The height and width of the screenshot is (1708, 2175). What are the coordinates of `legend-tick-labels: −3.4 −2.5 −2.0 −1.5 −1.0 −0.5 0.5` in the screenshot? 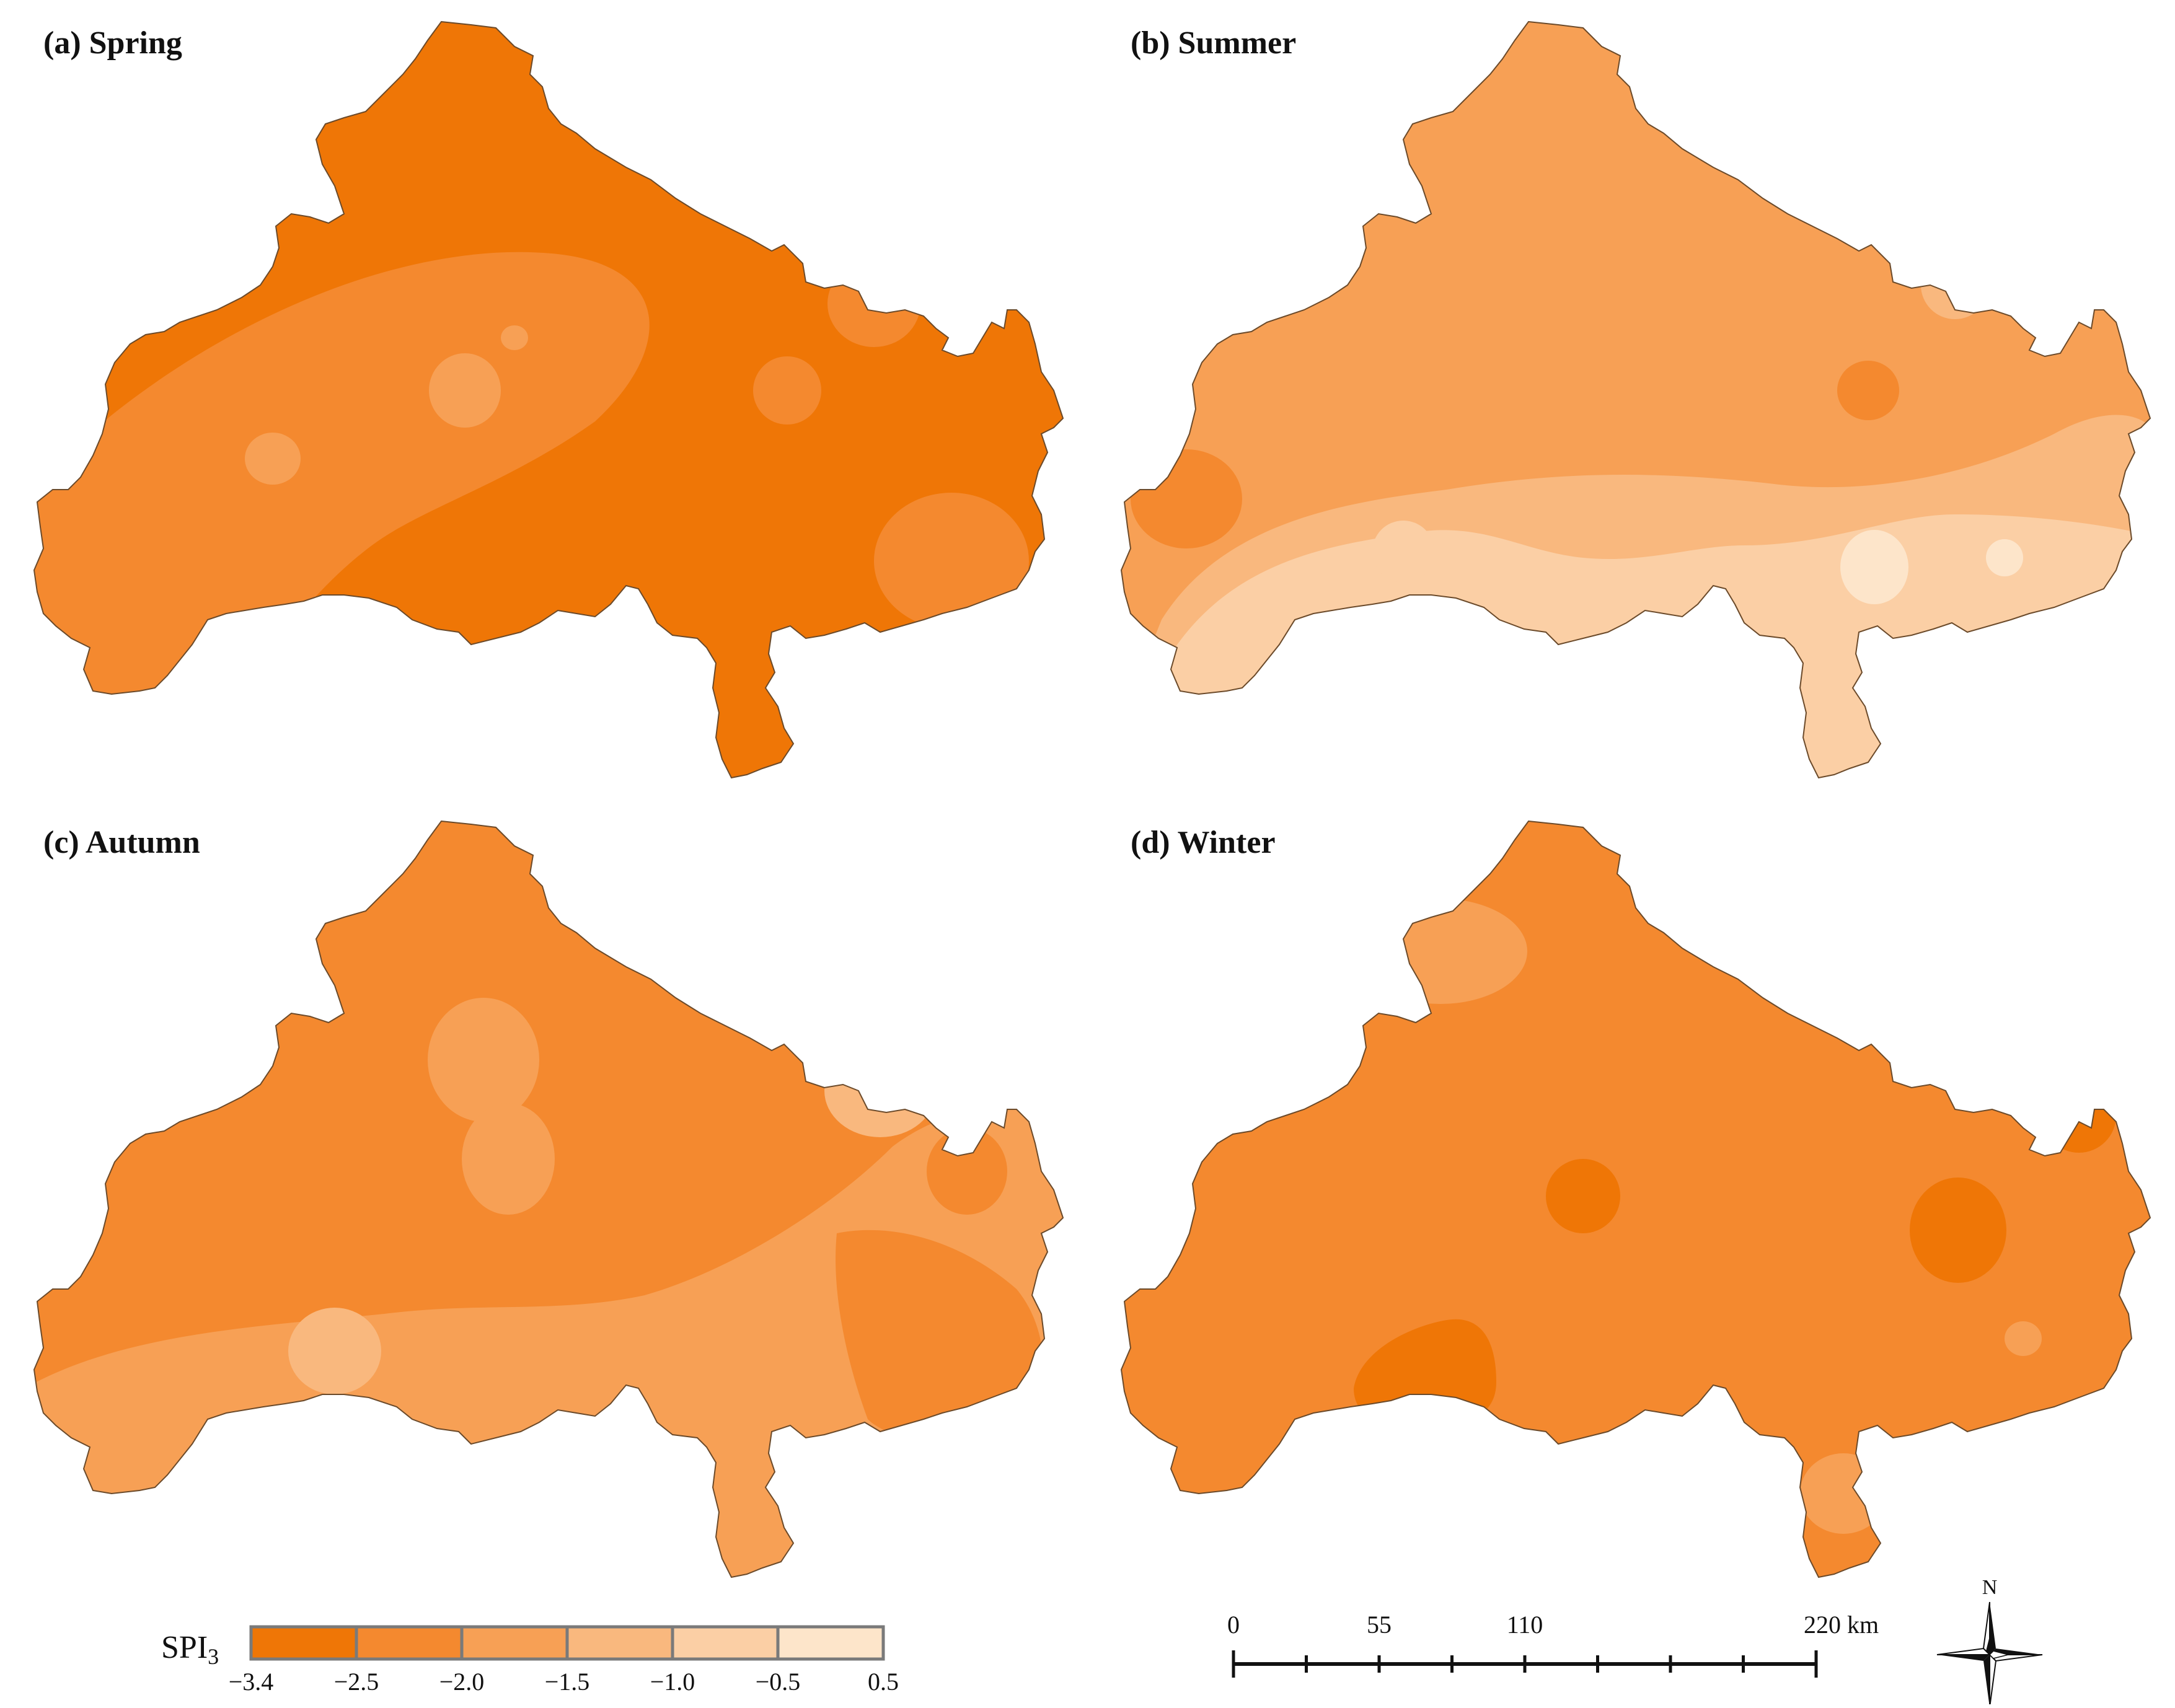 It's located at (564, 1682).